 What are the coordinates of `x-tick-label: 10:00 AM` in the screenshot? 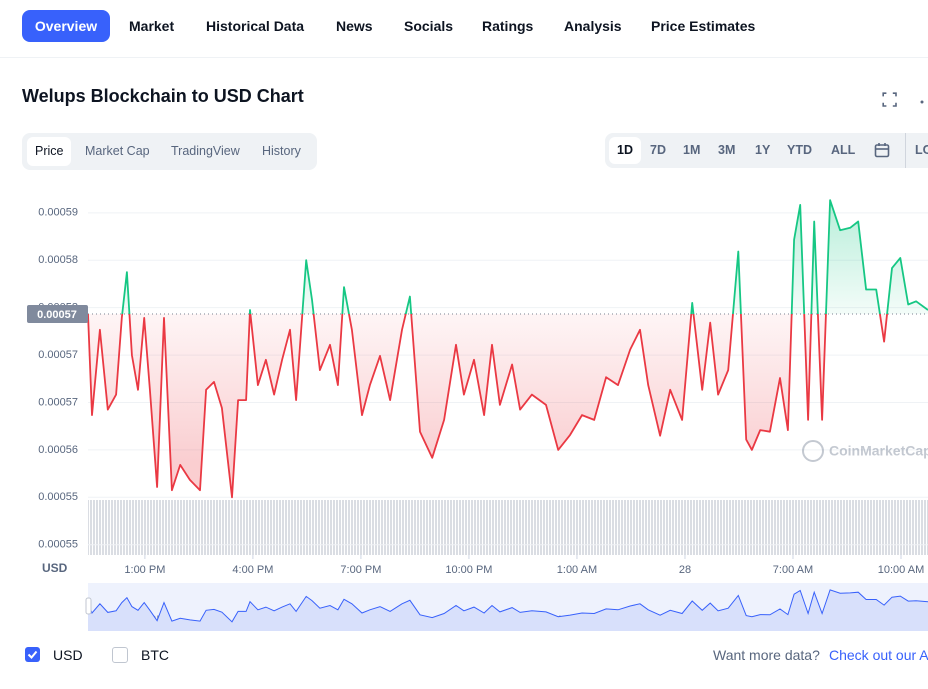 It's located at (901, 570).